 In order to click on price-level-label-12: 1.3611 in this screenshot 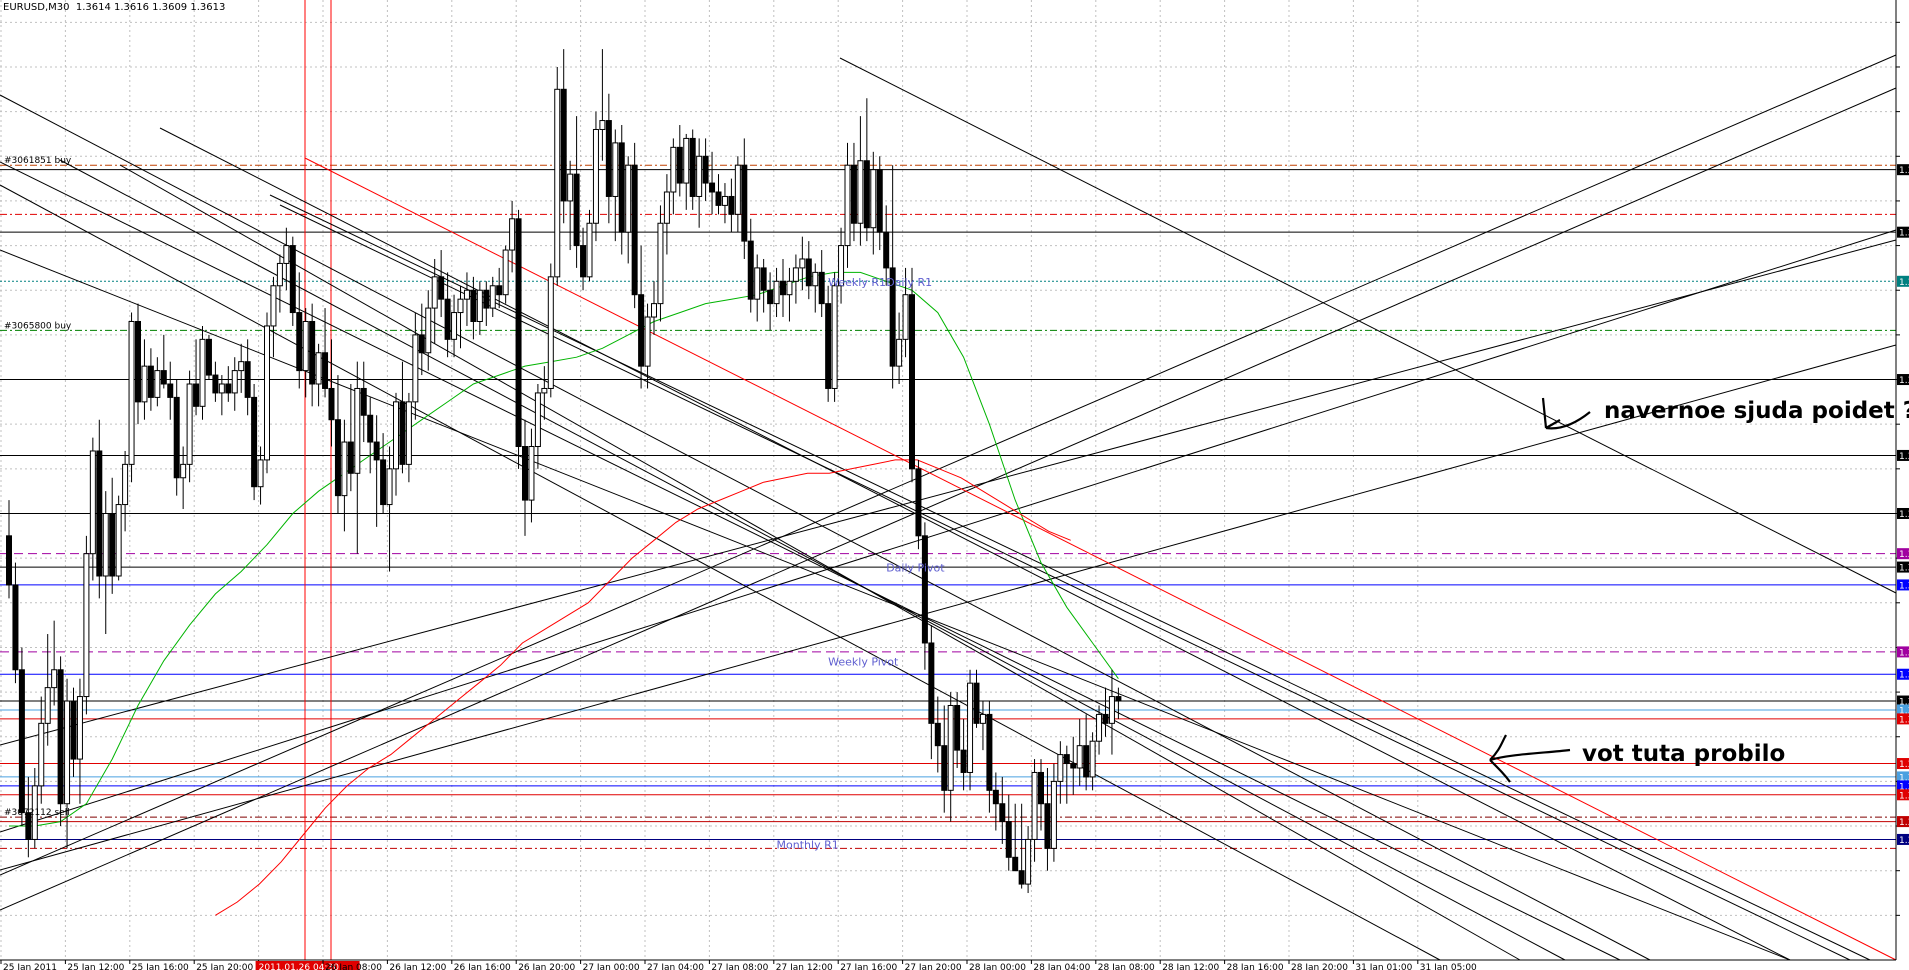, I will do `click(1904, 711)`.